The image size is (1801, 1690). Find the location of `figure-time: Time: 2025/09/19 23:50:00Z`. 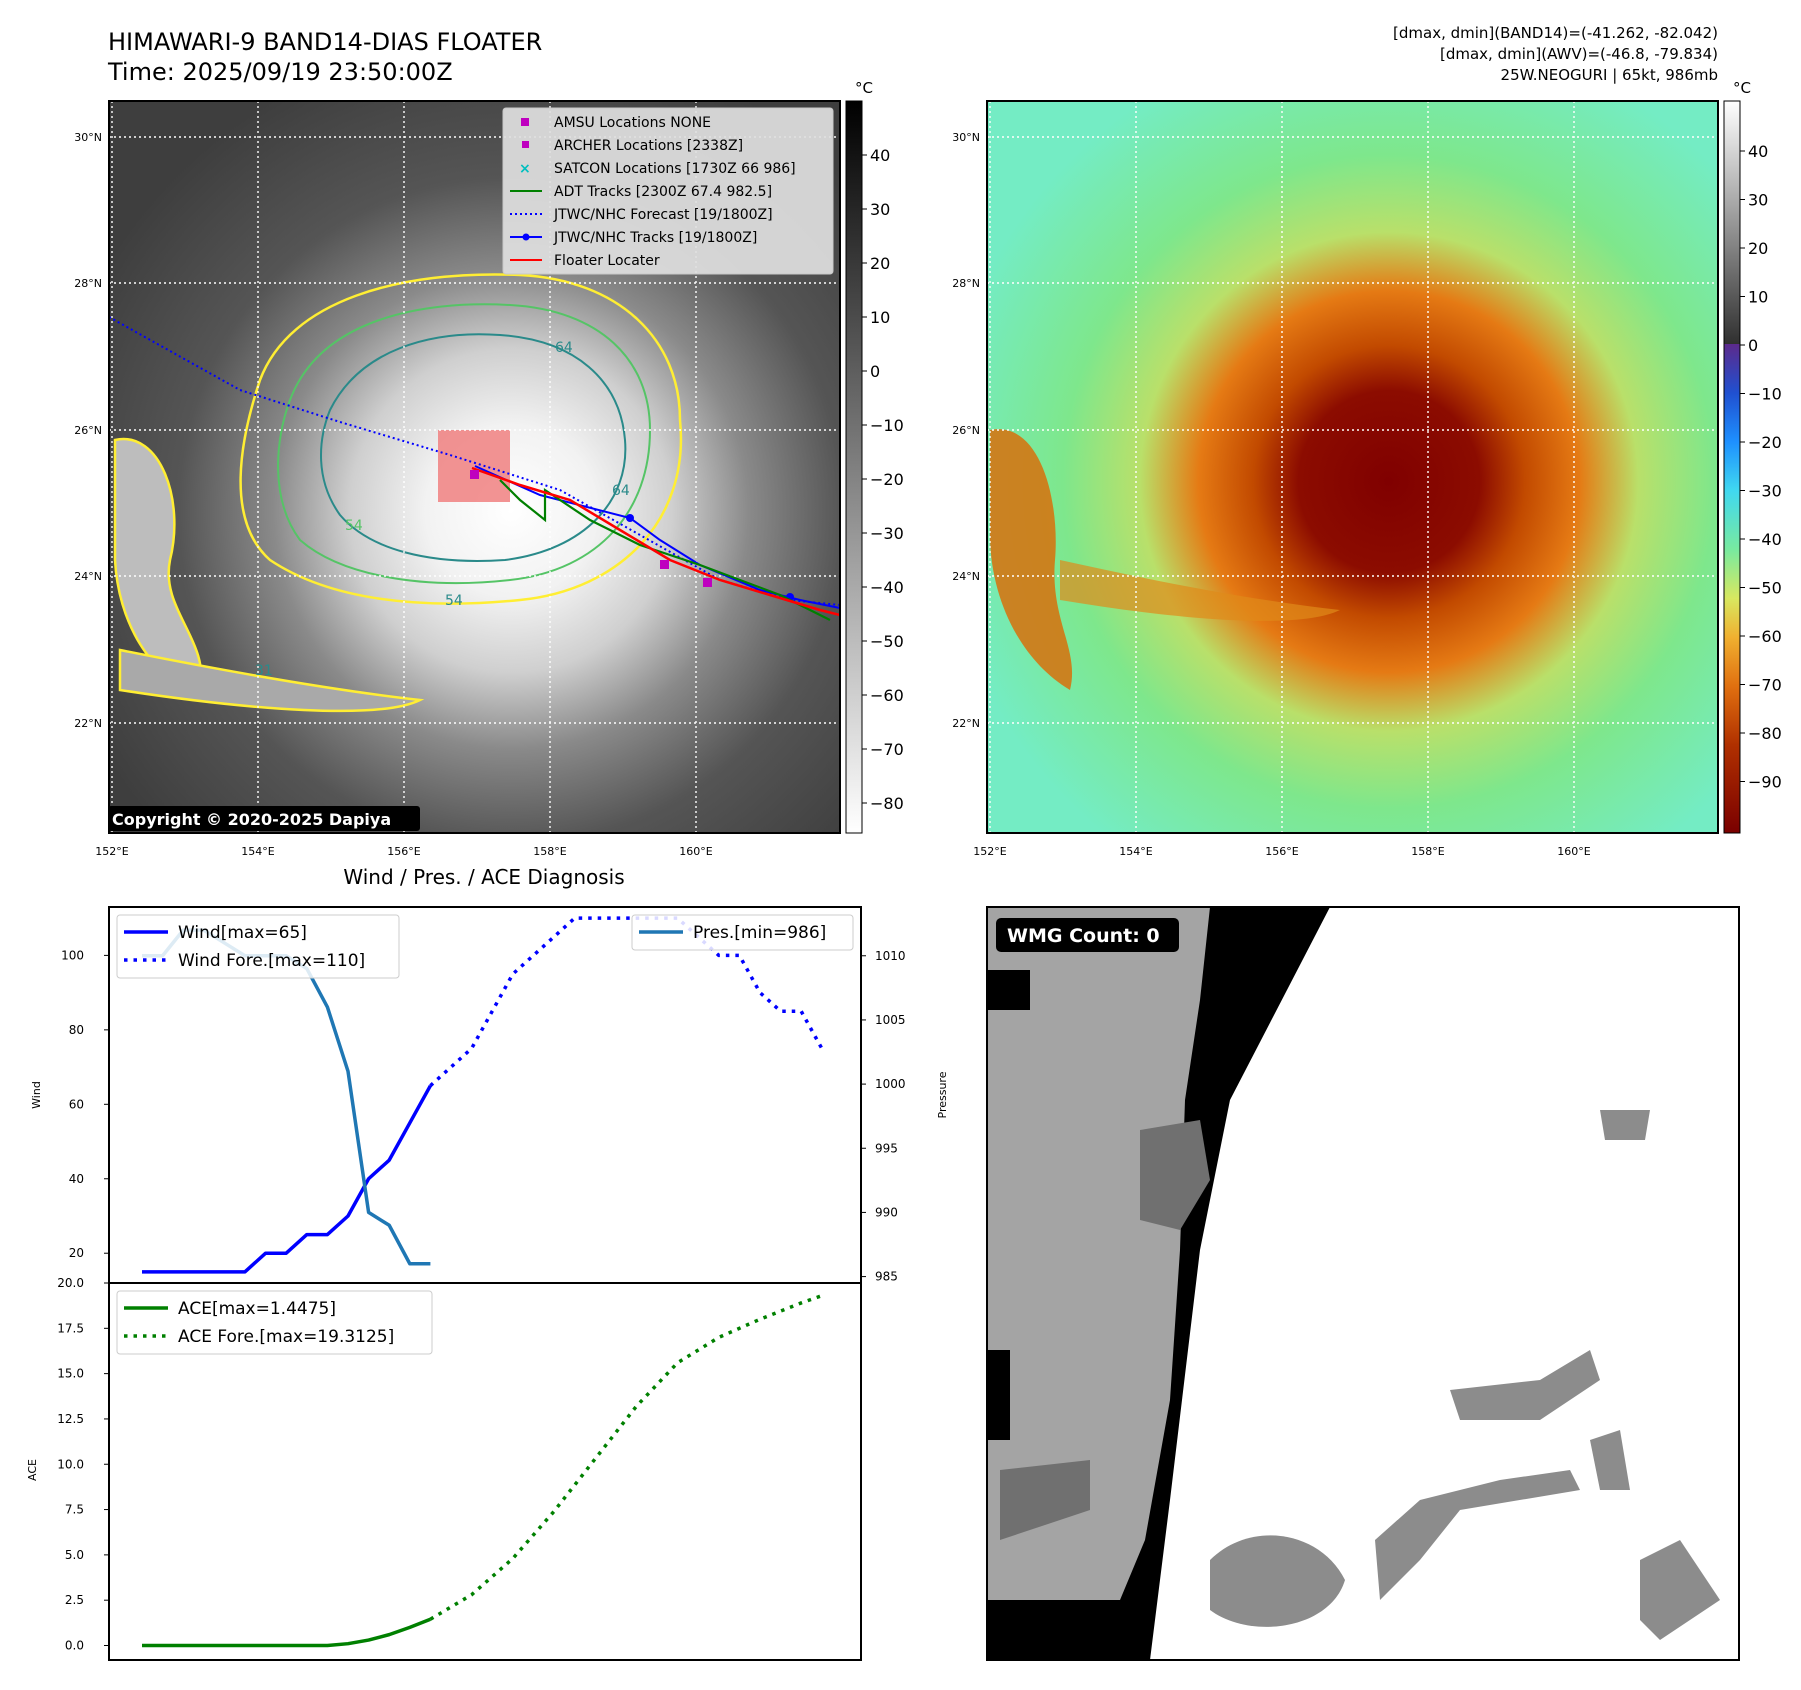

figure-time: Time: 2025/09/19 23:50:00Z is located at coordinates (280, 72).